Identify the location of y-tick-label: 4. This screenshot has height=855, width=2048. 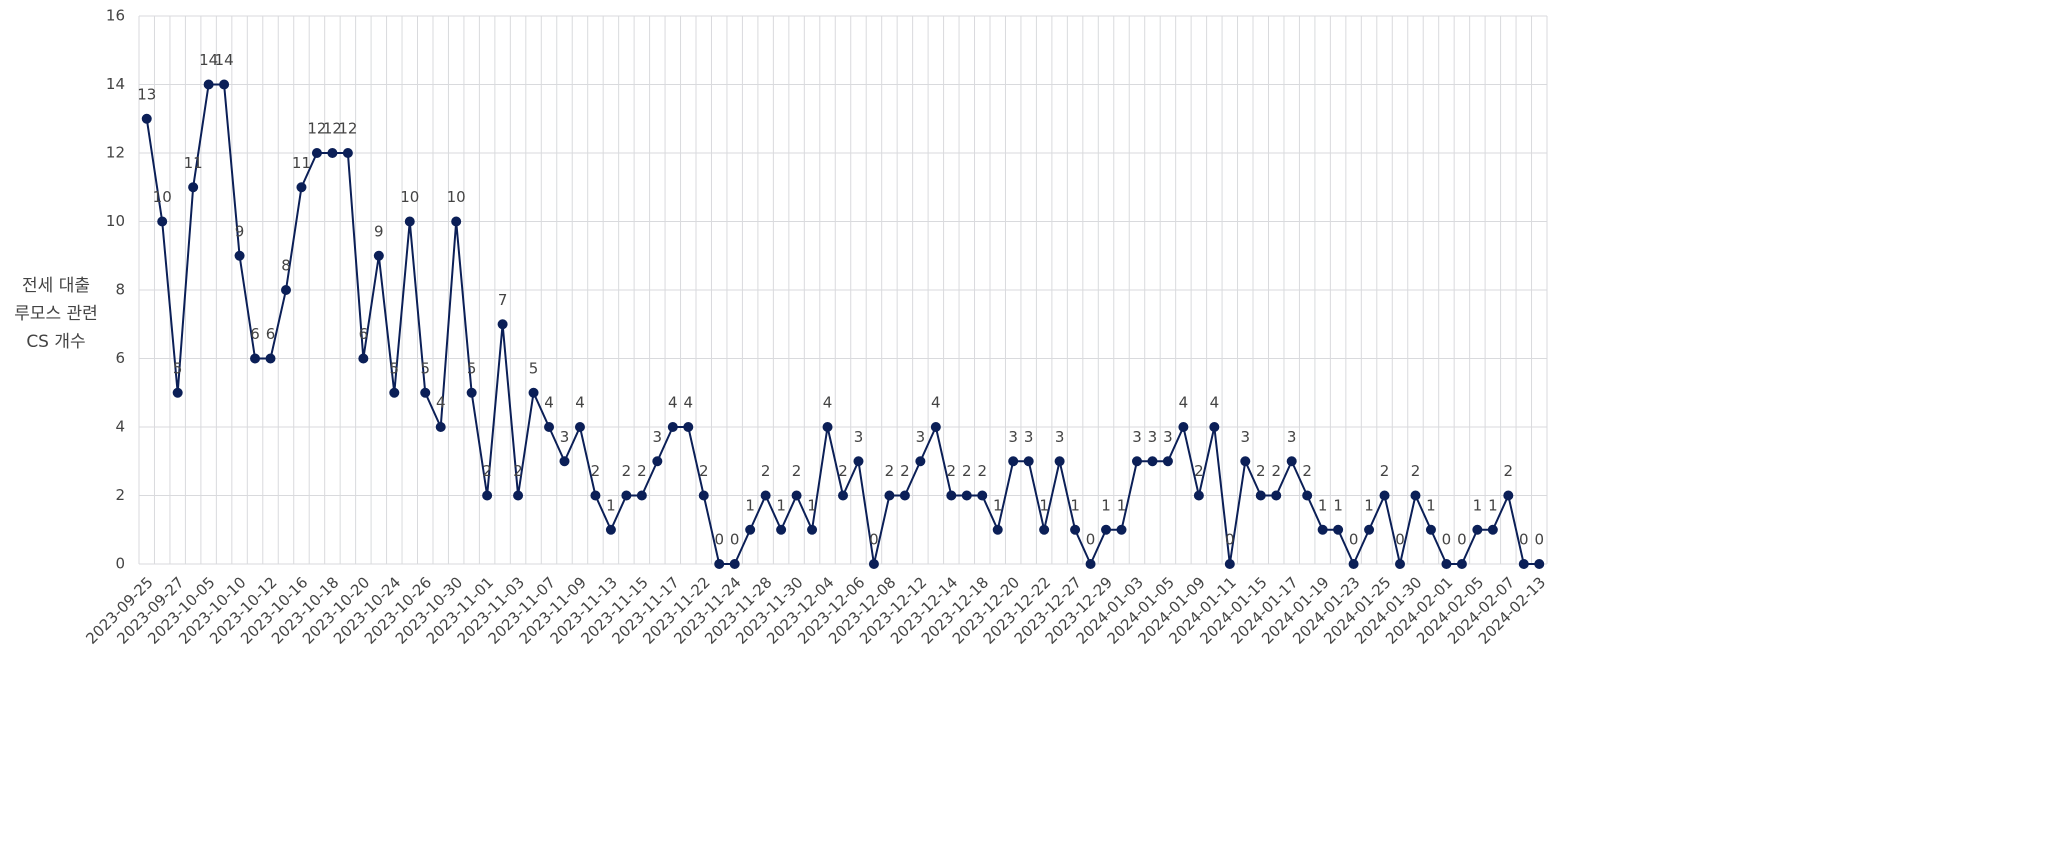
(120, 427).